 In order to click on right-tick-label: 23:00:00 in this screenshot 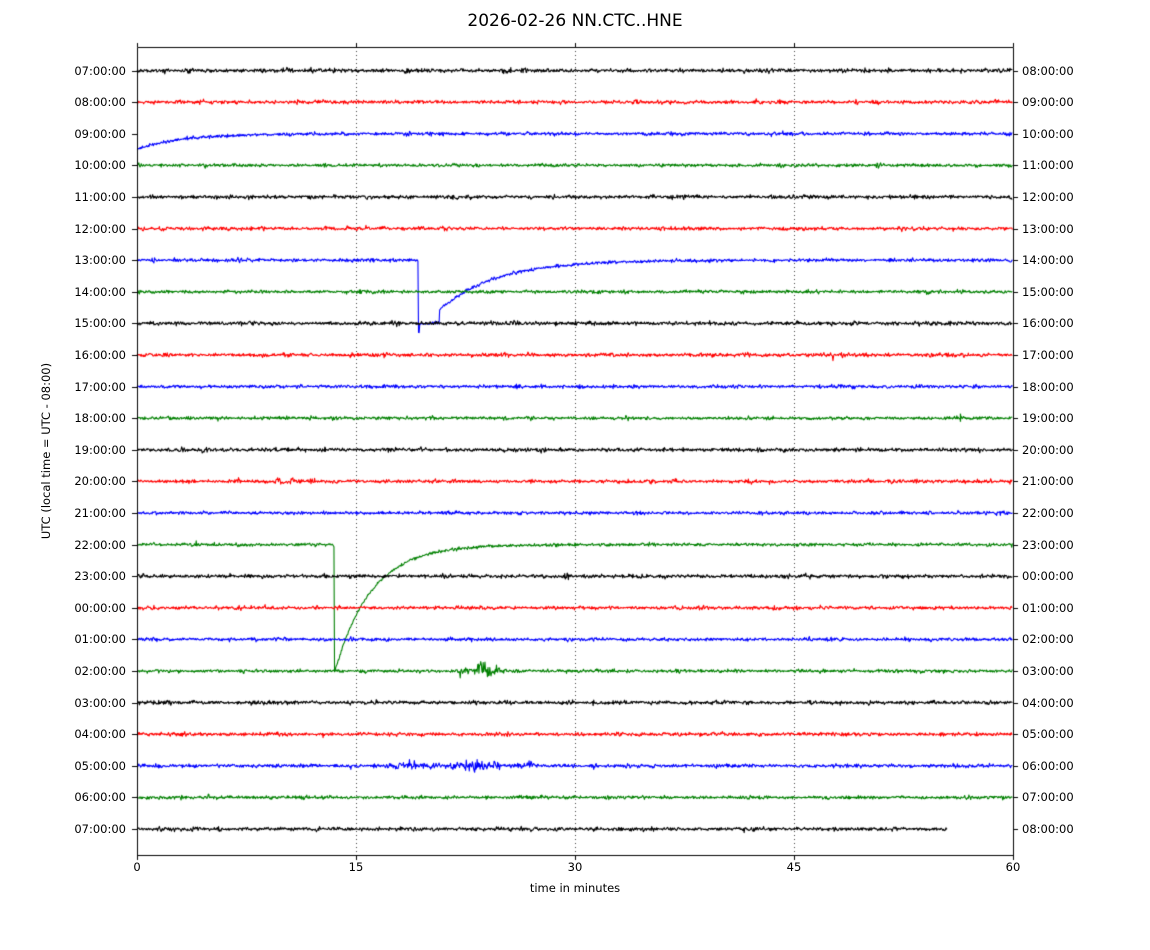, I will do `click(1048, 544)`.